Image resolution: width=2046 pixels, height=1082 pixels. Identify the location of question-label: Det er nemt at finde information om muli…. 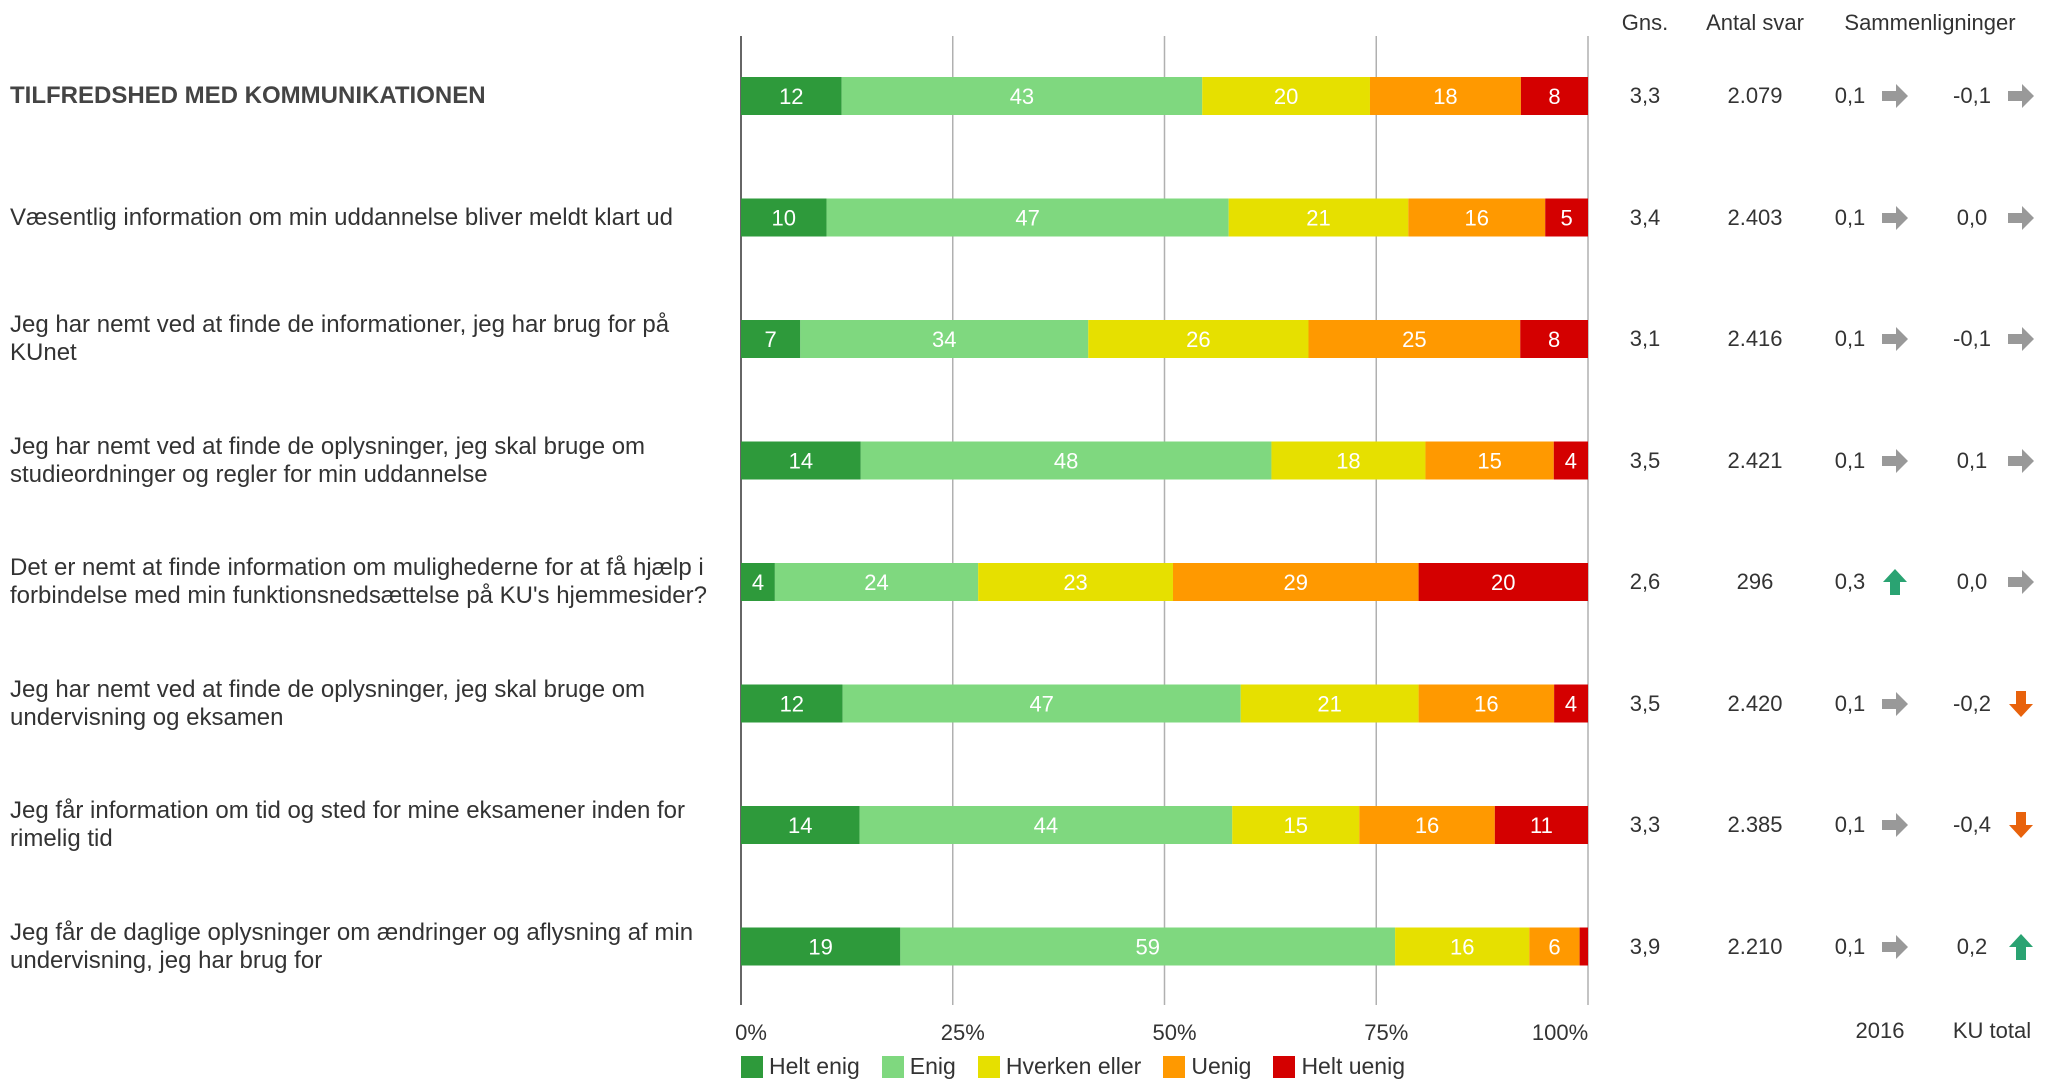
(358, 581).